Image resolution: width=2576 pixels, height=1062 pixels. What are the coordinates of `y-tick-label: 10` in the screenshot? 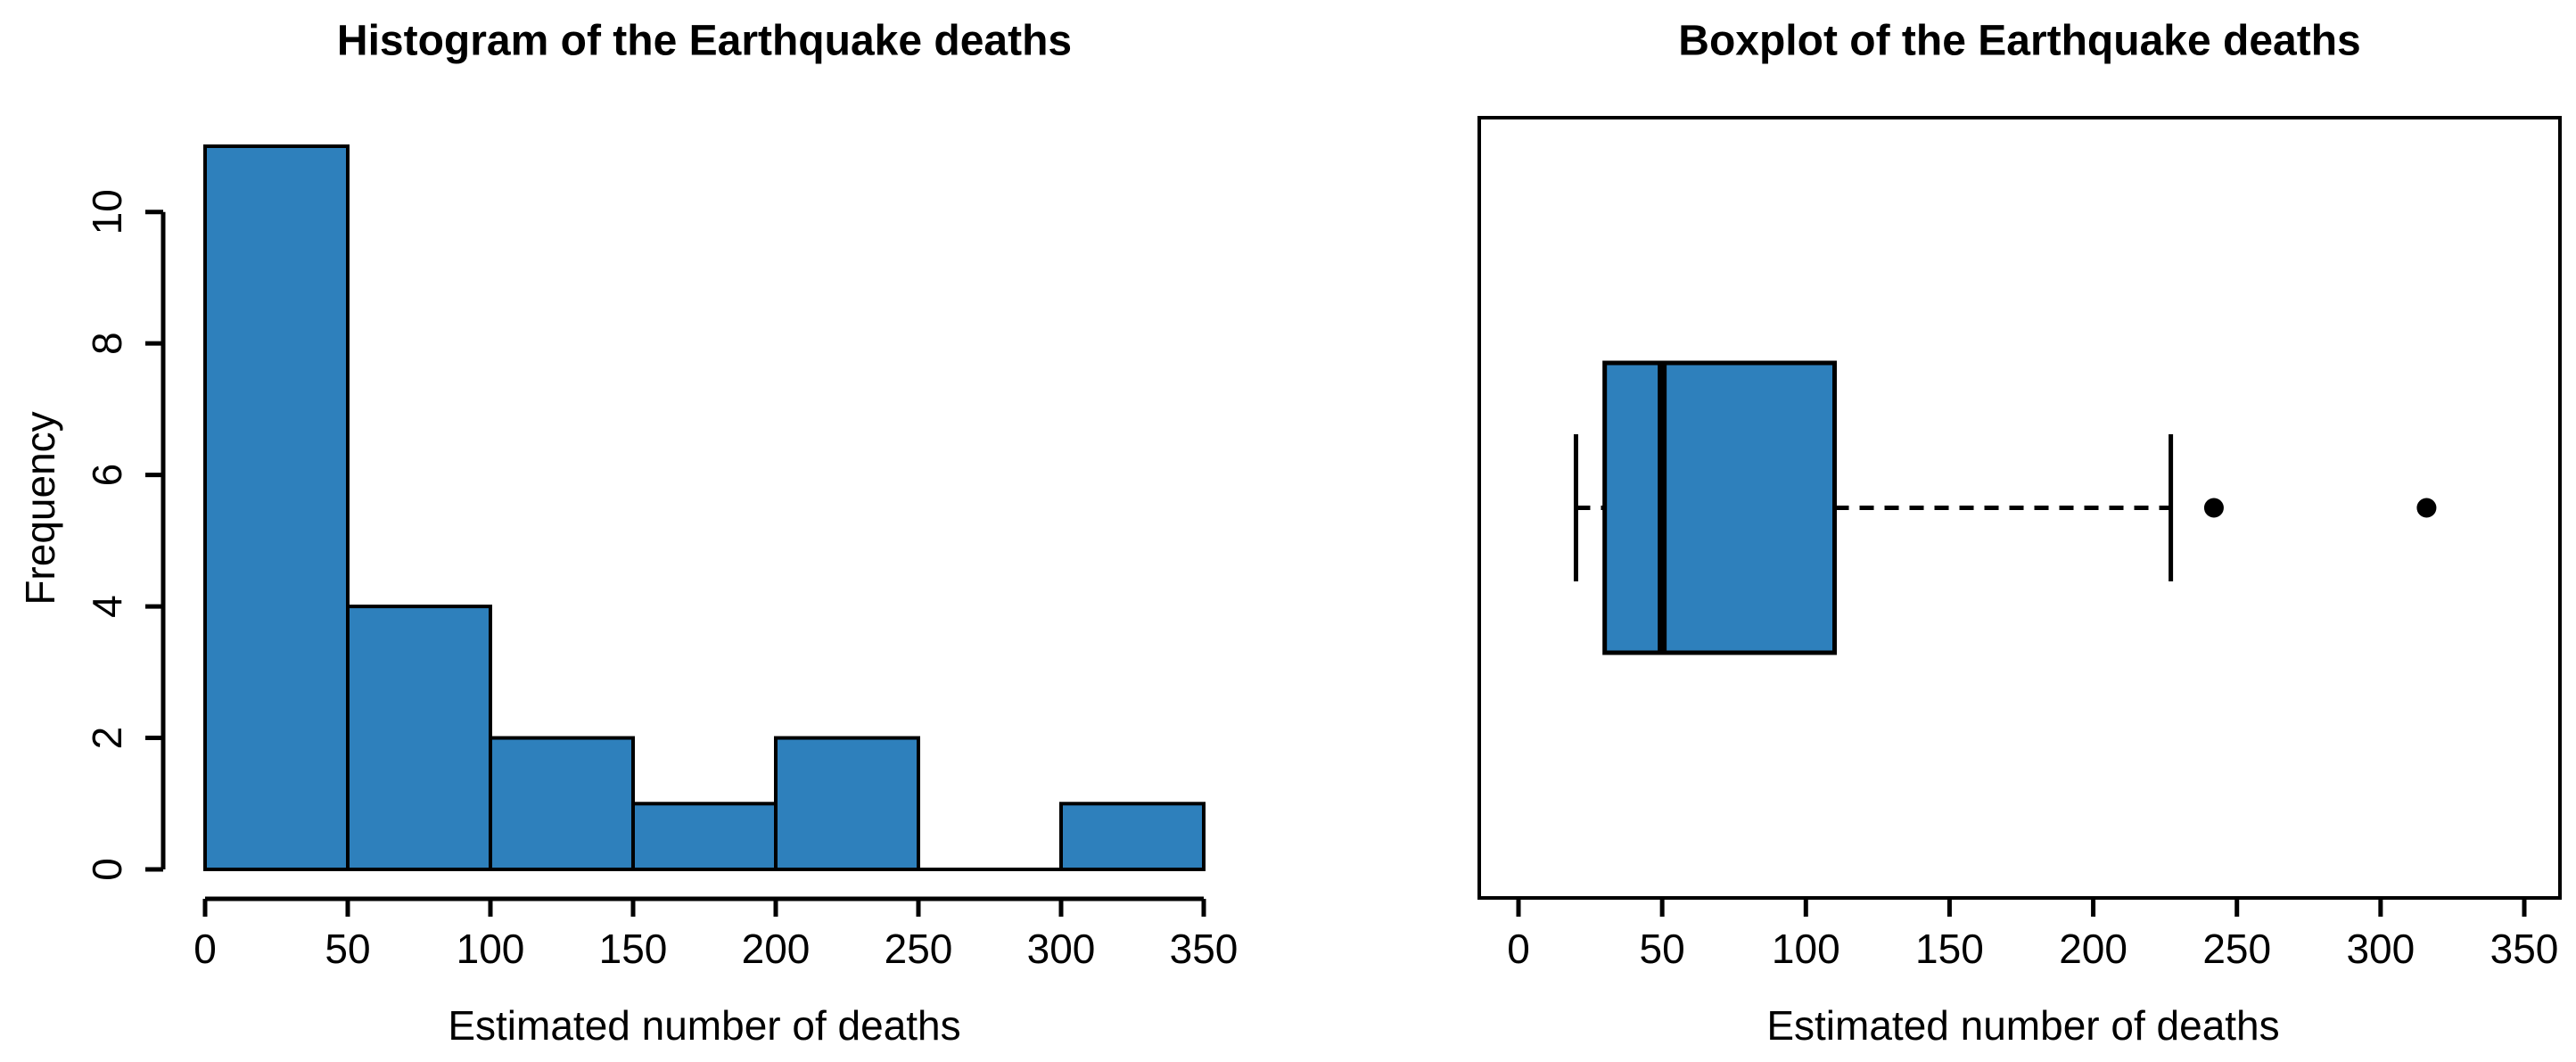 It's located at (107, 212).